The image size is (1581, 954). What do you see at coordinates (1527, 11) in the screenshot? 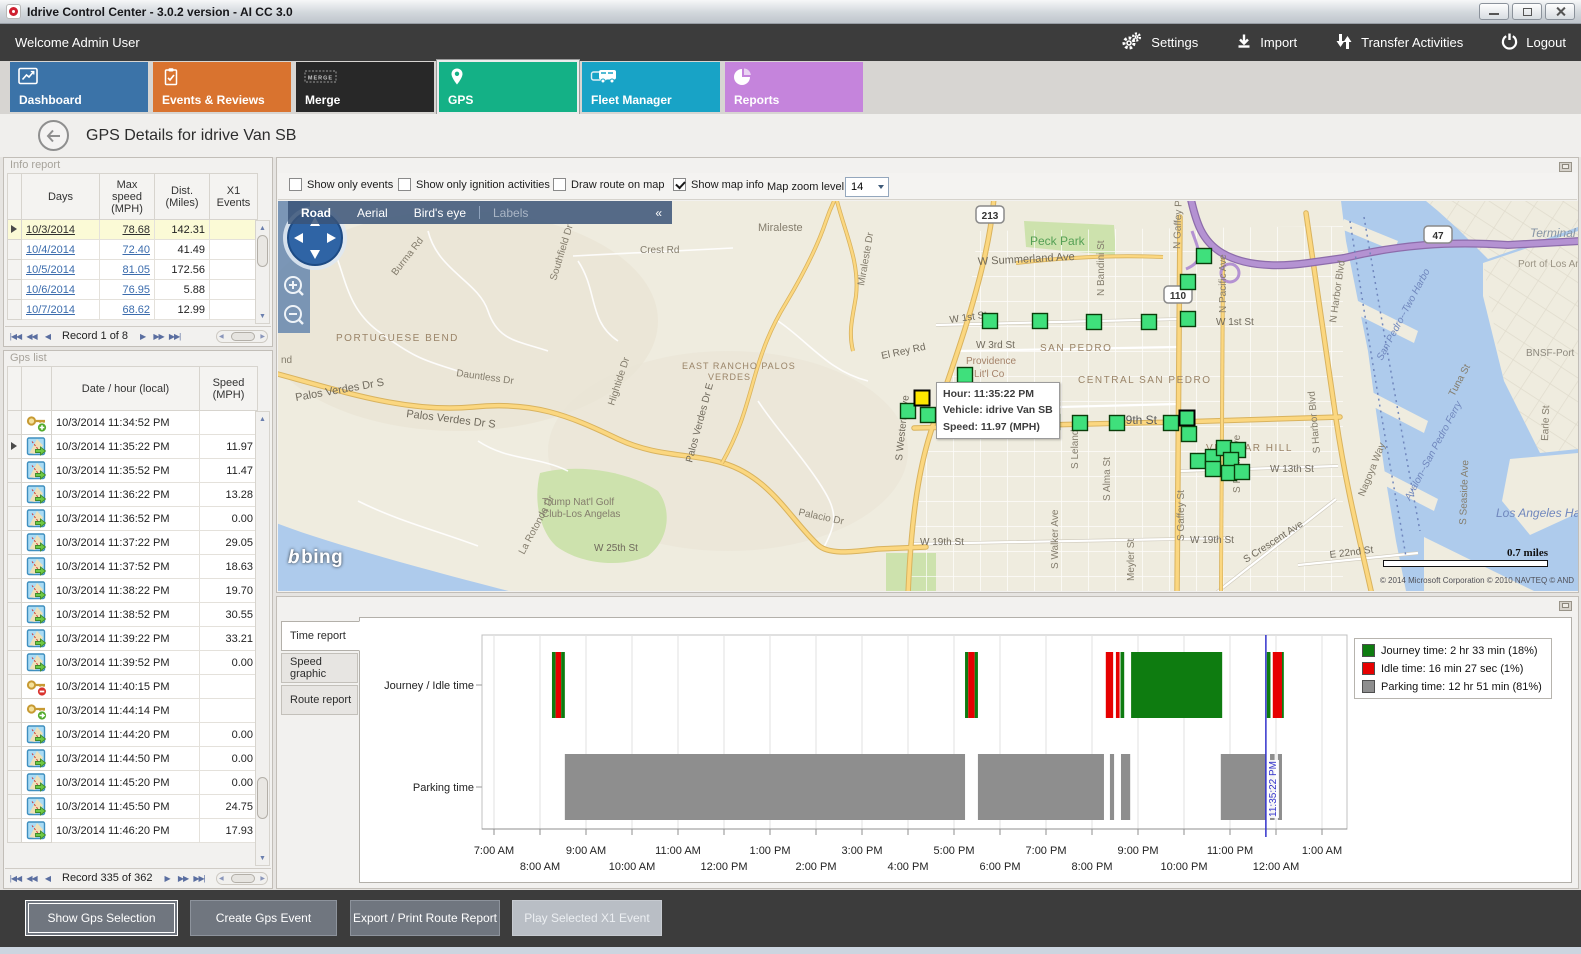
I see `maximize-button` at bounding box center [1527, 11].